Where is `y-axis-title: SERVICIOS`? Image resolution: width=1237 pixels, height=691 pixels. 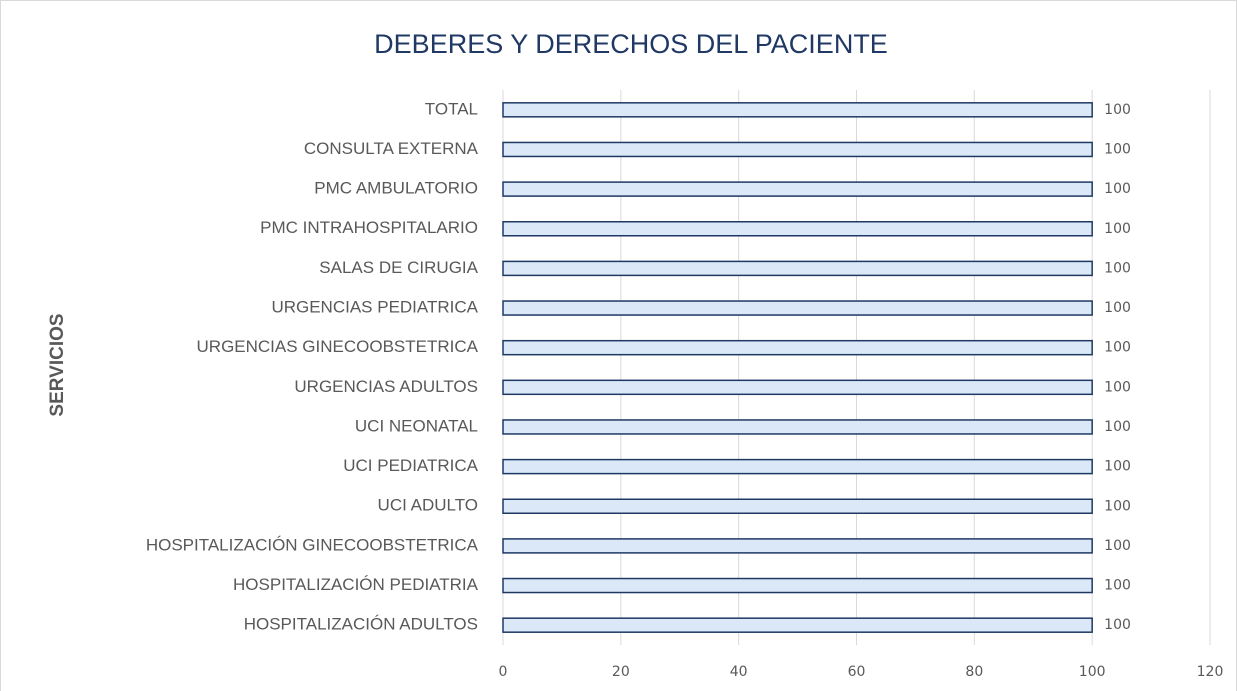 y-axis-title: SERVICIOS is located at coordinates (57, 364).